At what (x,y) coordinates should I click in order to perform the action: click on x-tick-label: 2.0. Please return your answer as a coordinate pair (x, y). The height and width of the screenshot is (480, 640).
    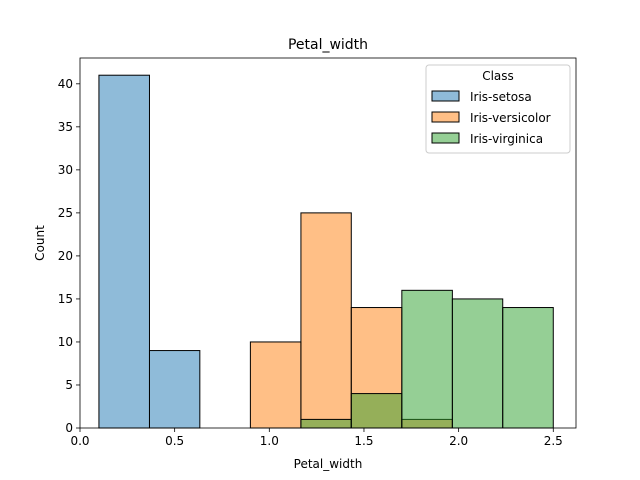
    Looking at the image, I should click on (458, 441).